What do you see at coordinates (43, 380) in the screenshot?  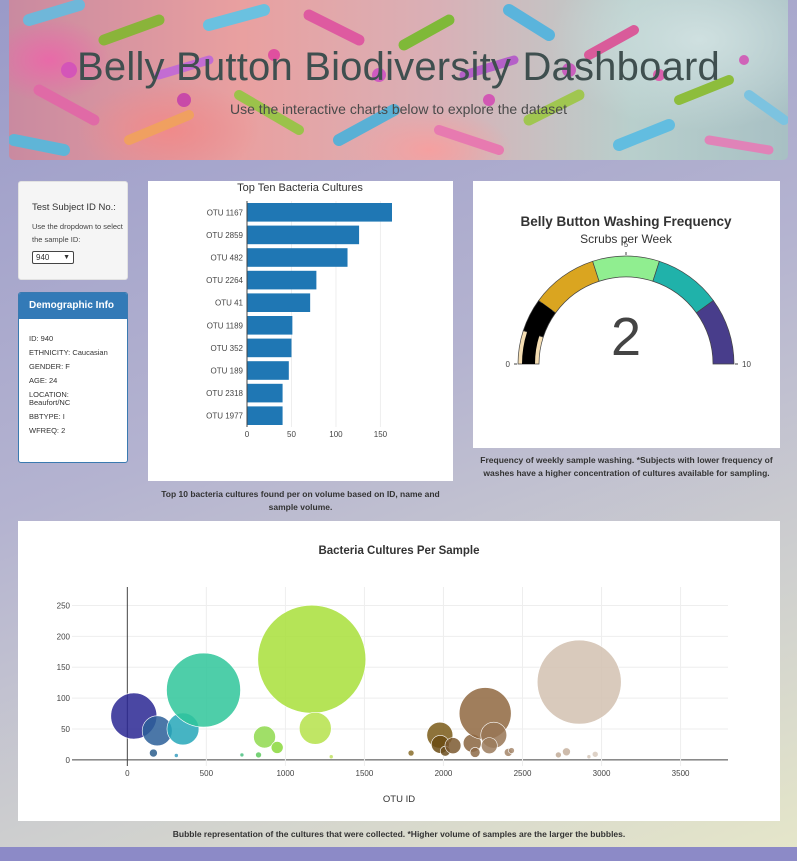 I see `demo-age: AGE: 24` at bounding box center [43, 380].